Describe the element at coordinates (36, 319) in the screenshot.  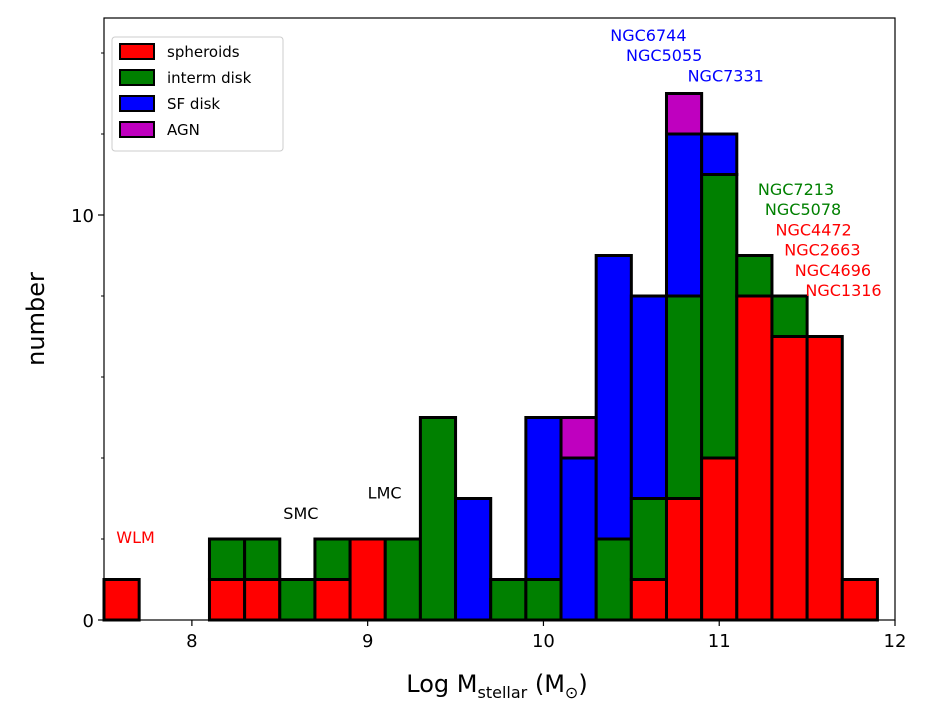
I see `y-axis-title: number` at that location.